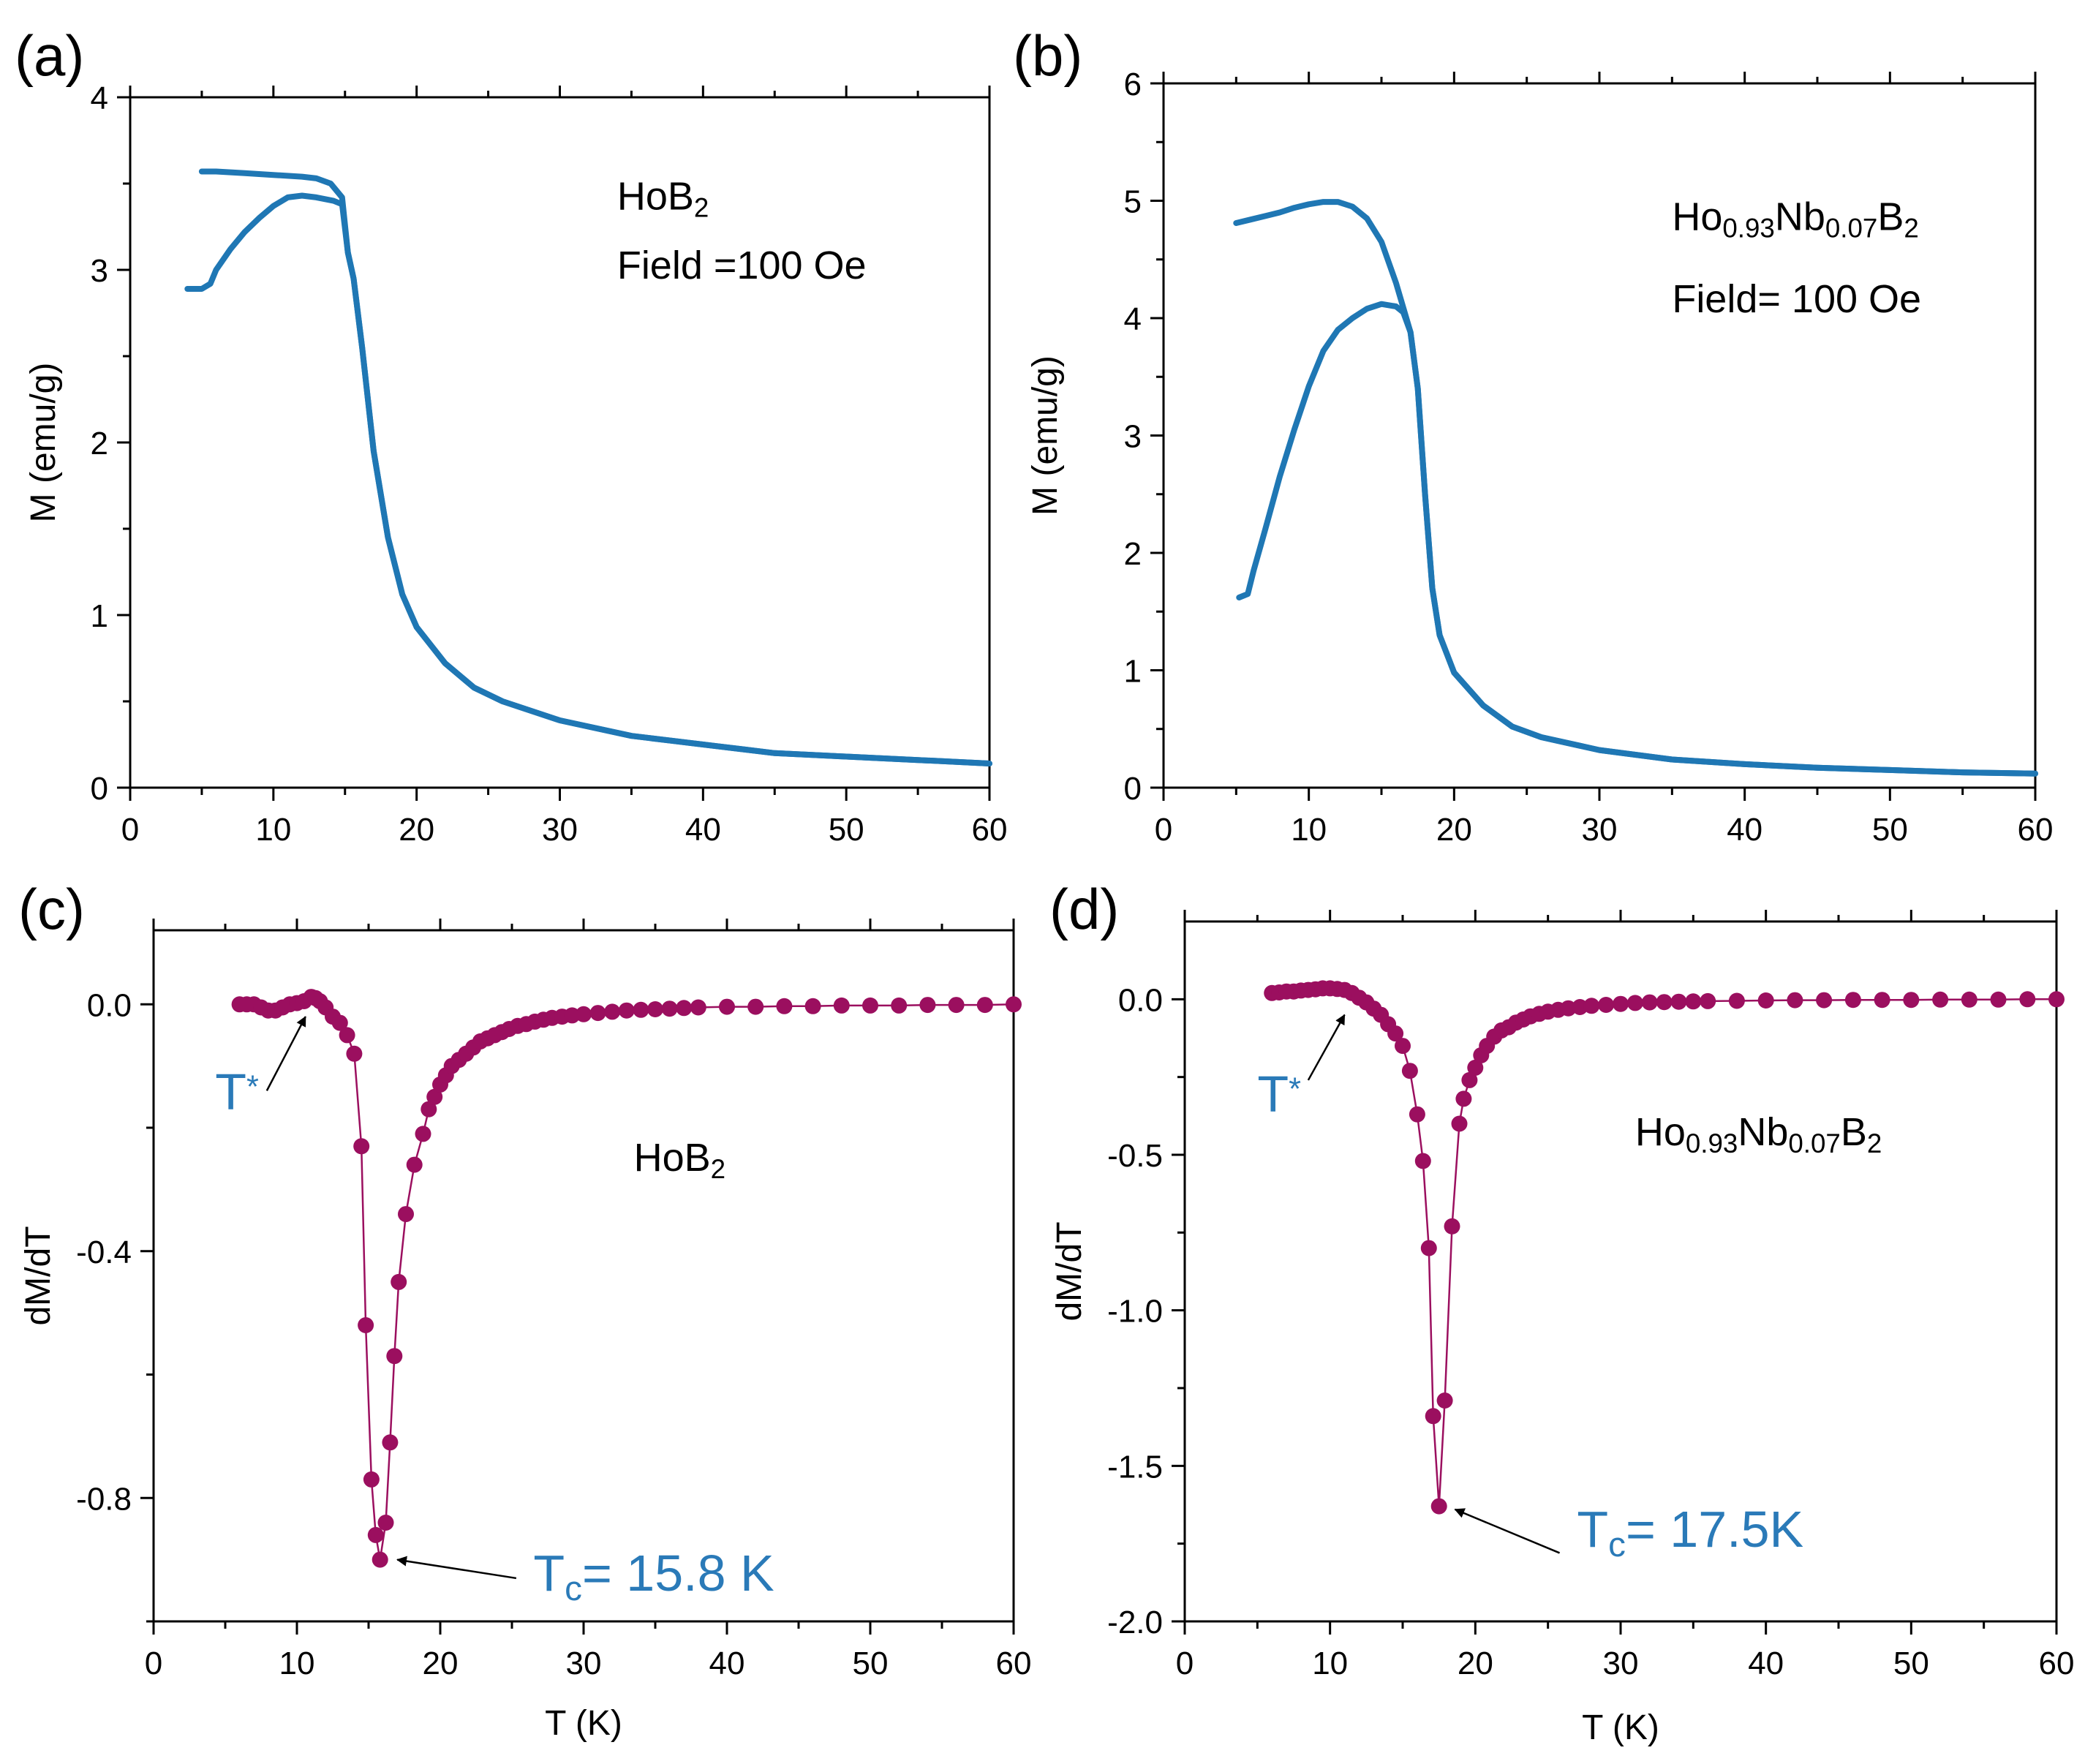  I want to click on panel-label: (a), so click(49, 55).